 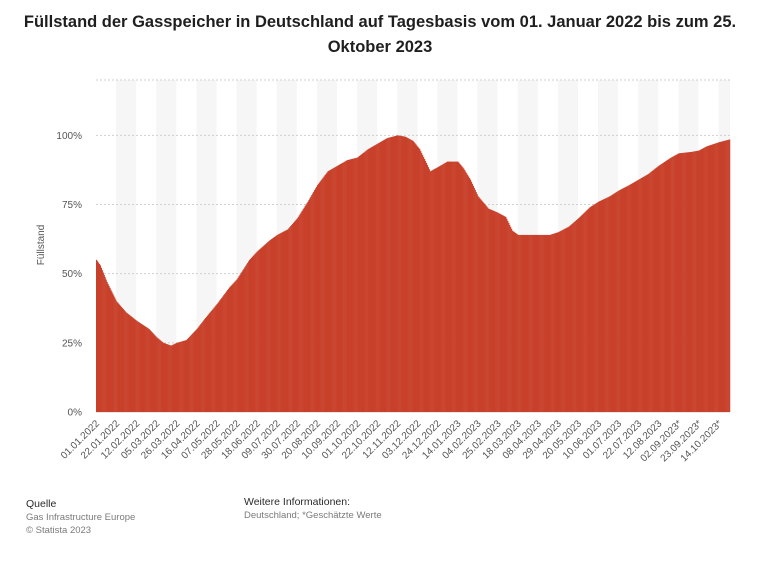 I want to click on y-tick-label: 75%, so click(x=72, y=205).